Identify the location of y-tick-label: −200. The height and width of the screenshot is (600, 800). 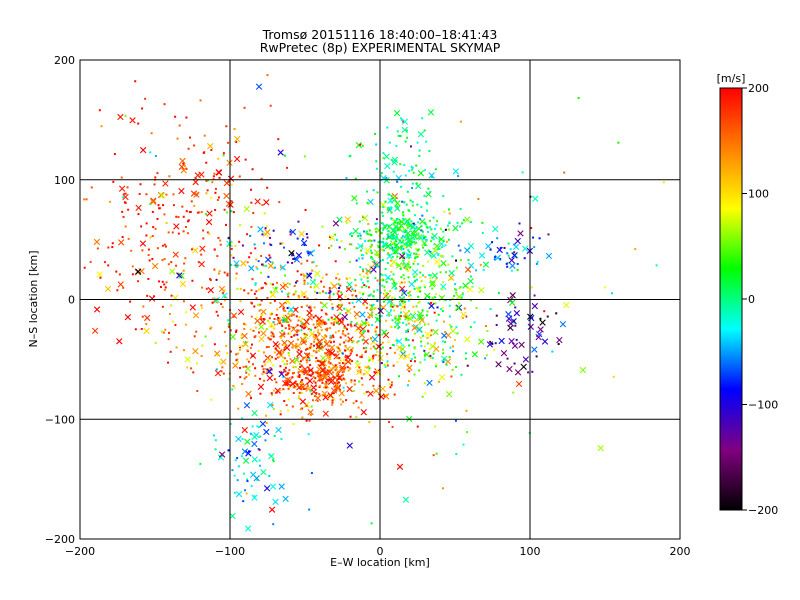
(60, 539).